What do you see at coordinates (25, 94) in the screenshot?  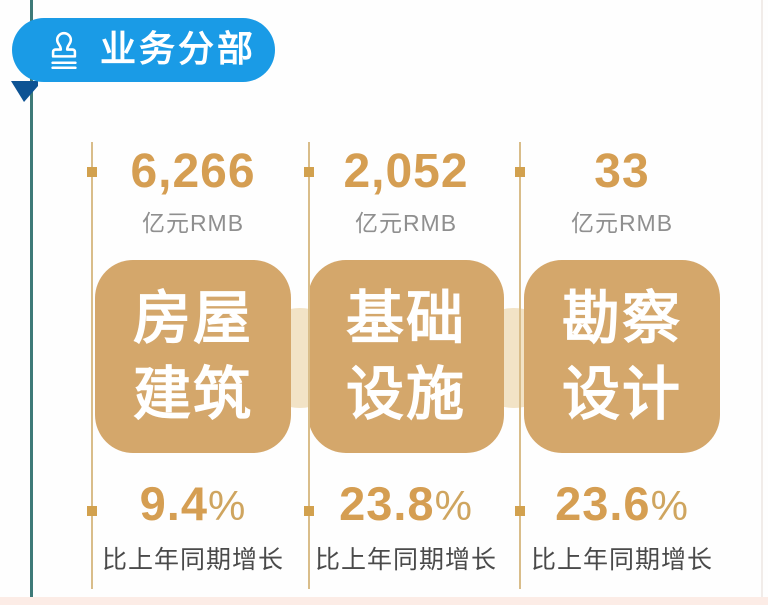 I see `ribbon-fold` at bounding box center [25, 94].